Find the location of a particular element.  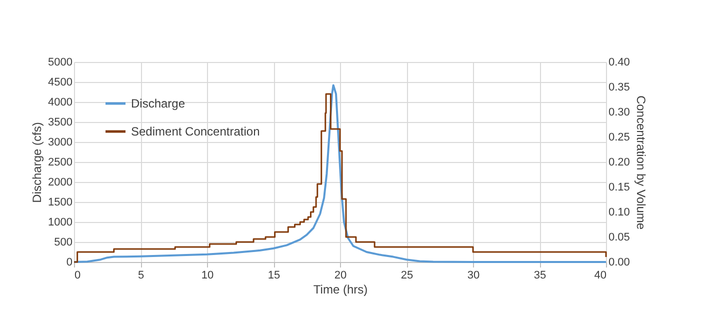

x-tick-label: 20 is located at coordinates (340, 276).